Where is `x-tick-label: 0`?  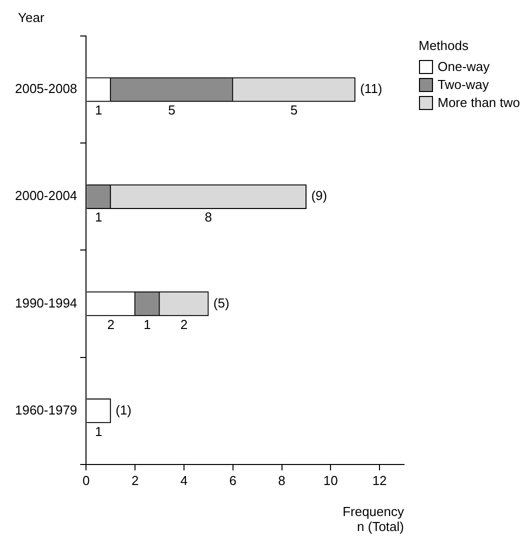
x-tick-label: 0 is located at coordinates (86, 480).